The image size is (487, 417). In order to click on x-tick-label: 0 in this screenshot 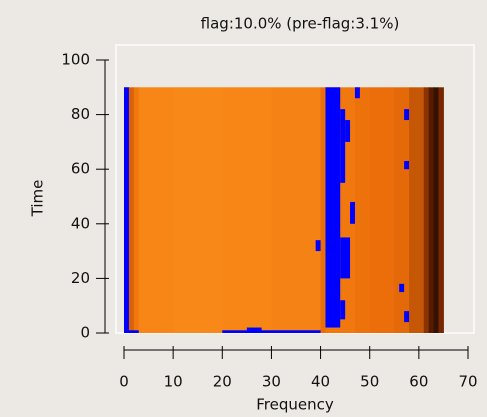, I will do `click(124, 382)`.